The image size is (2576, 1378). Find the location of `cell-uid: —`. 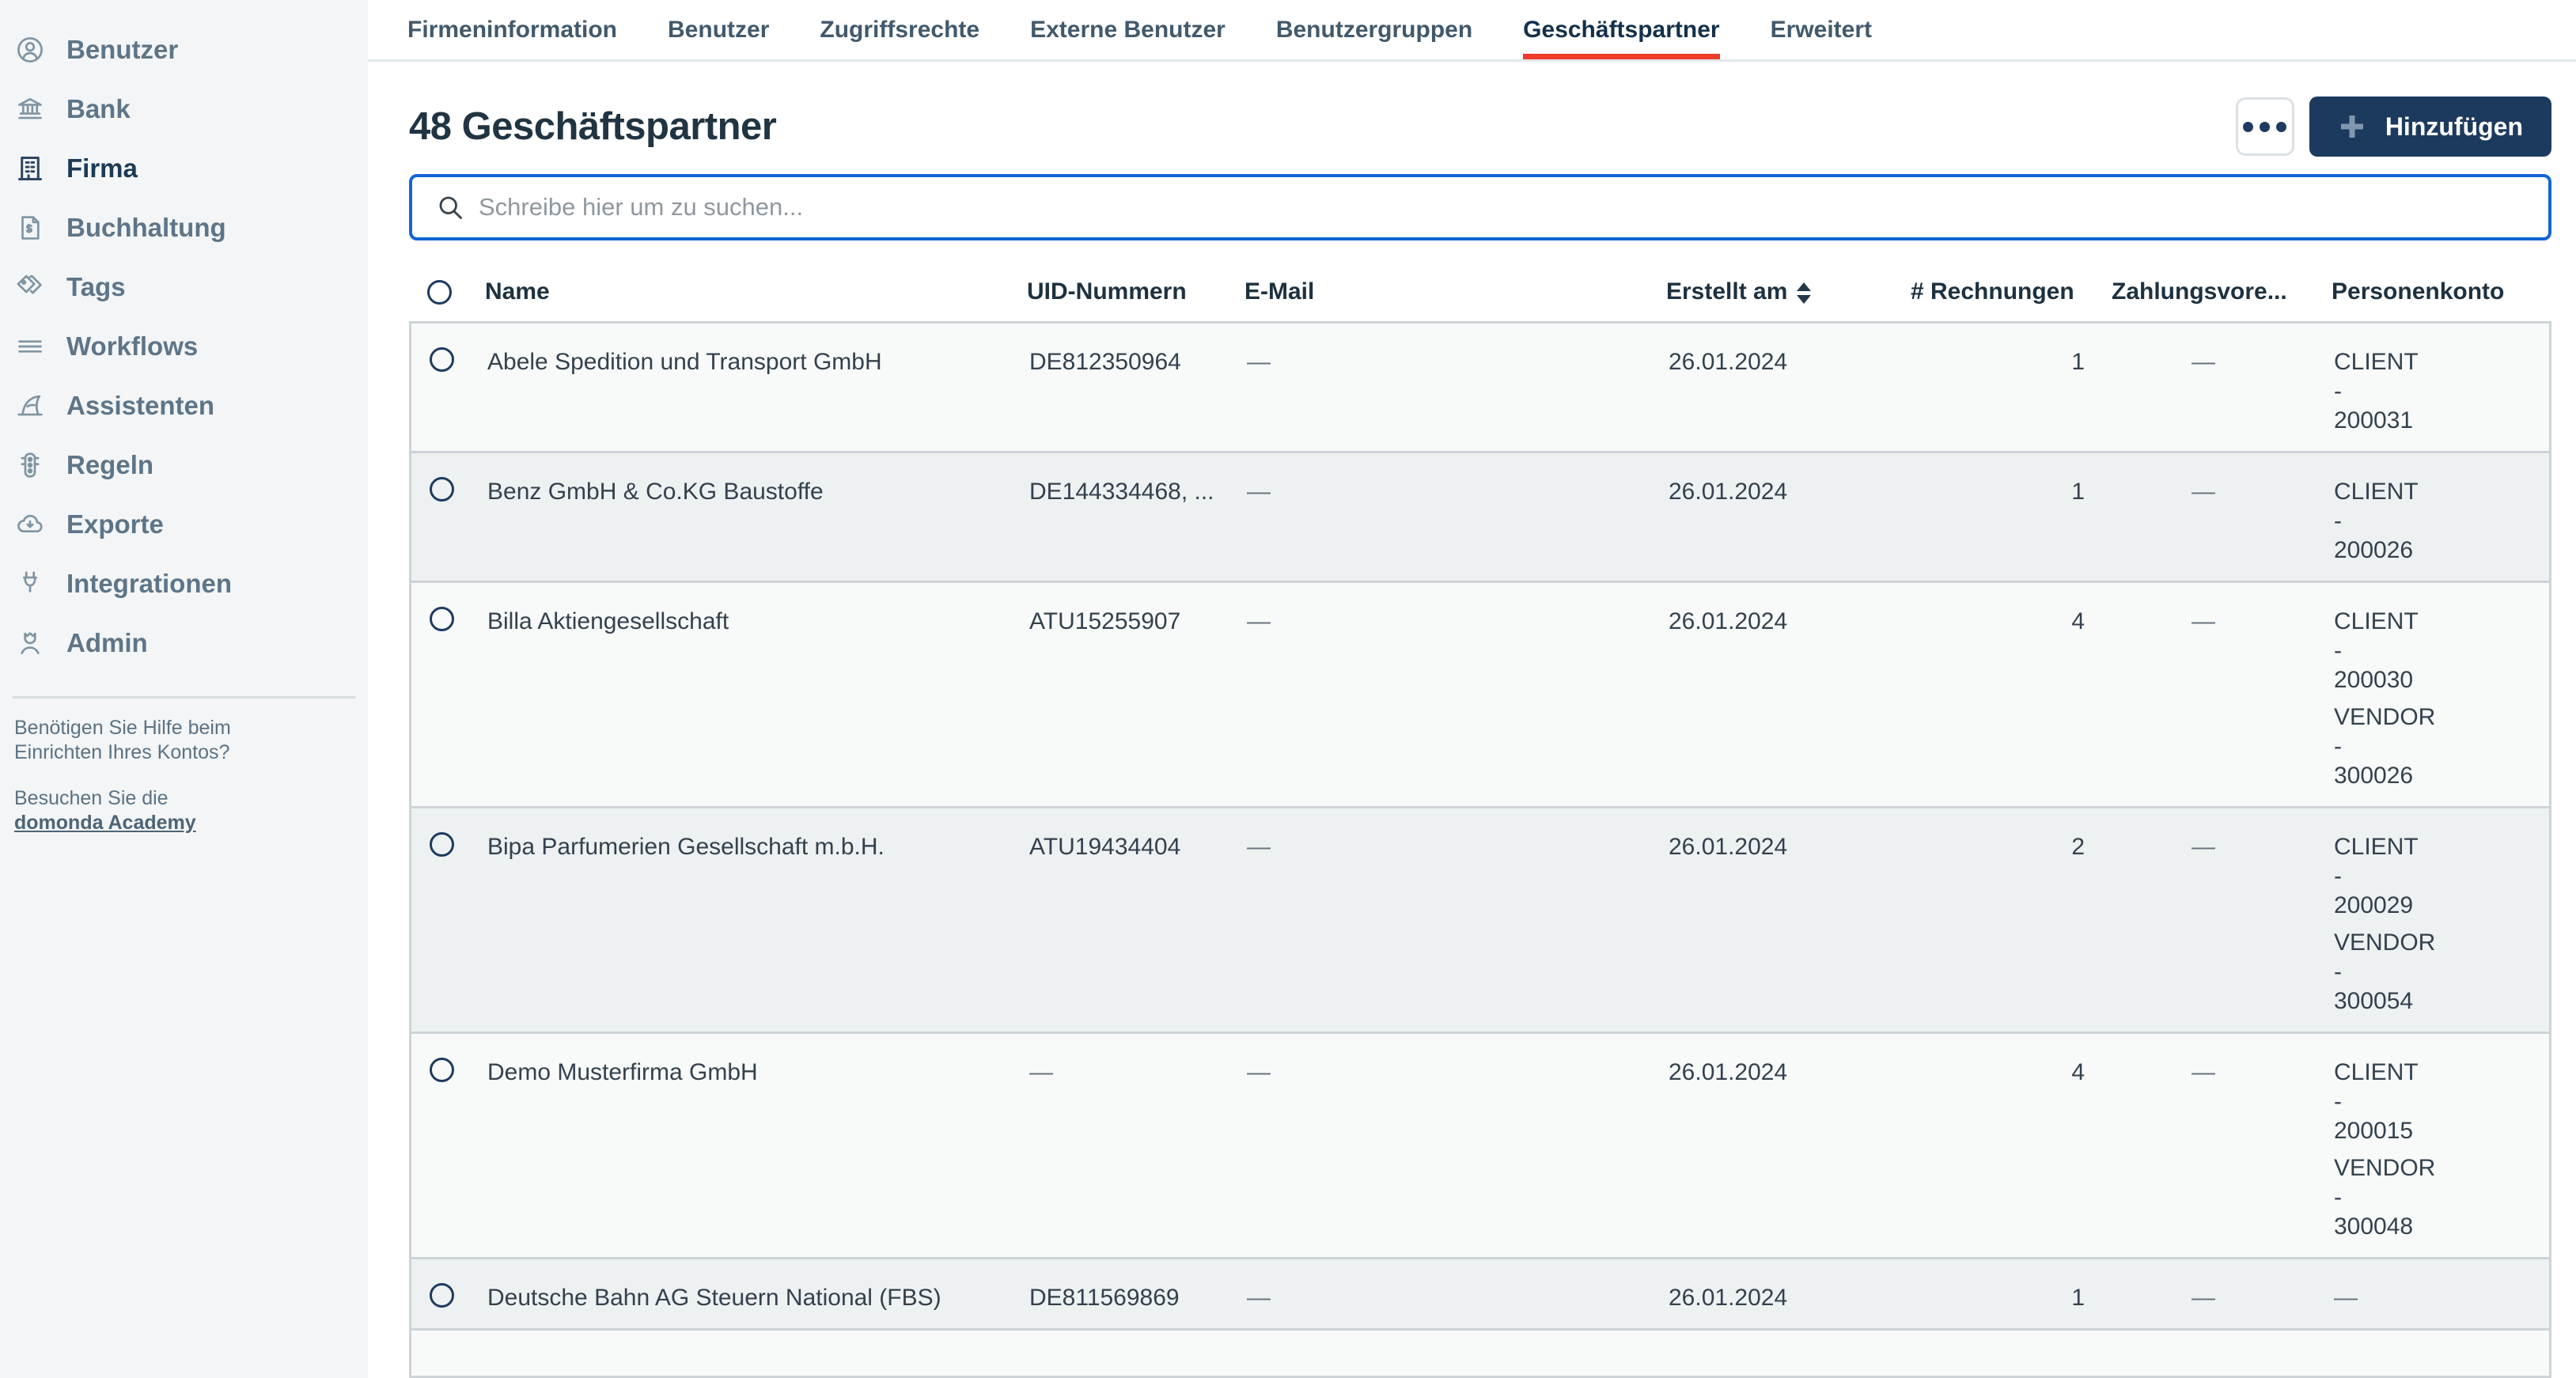

cell-uid: — is located at coordinates (1041, 1072).